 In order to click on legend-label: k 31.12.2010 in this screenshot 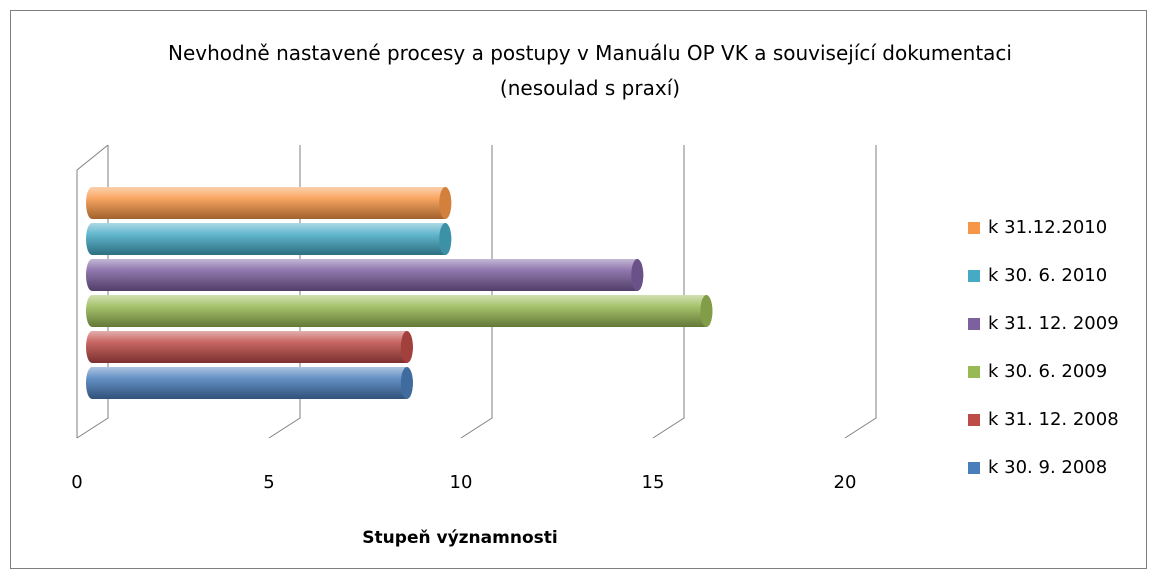, I will do `click(1047, 227)`.